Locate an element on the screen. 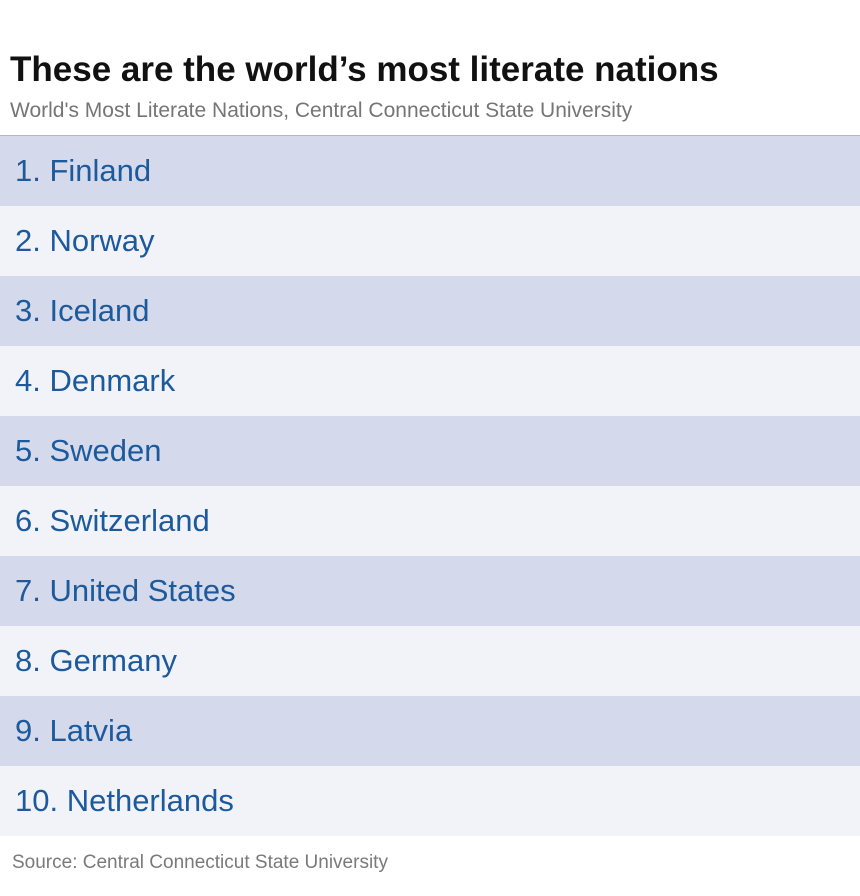 The height and width of the screenshot is (896, 860). row-label: 4. Denmark is located at coordinates (95, 380).